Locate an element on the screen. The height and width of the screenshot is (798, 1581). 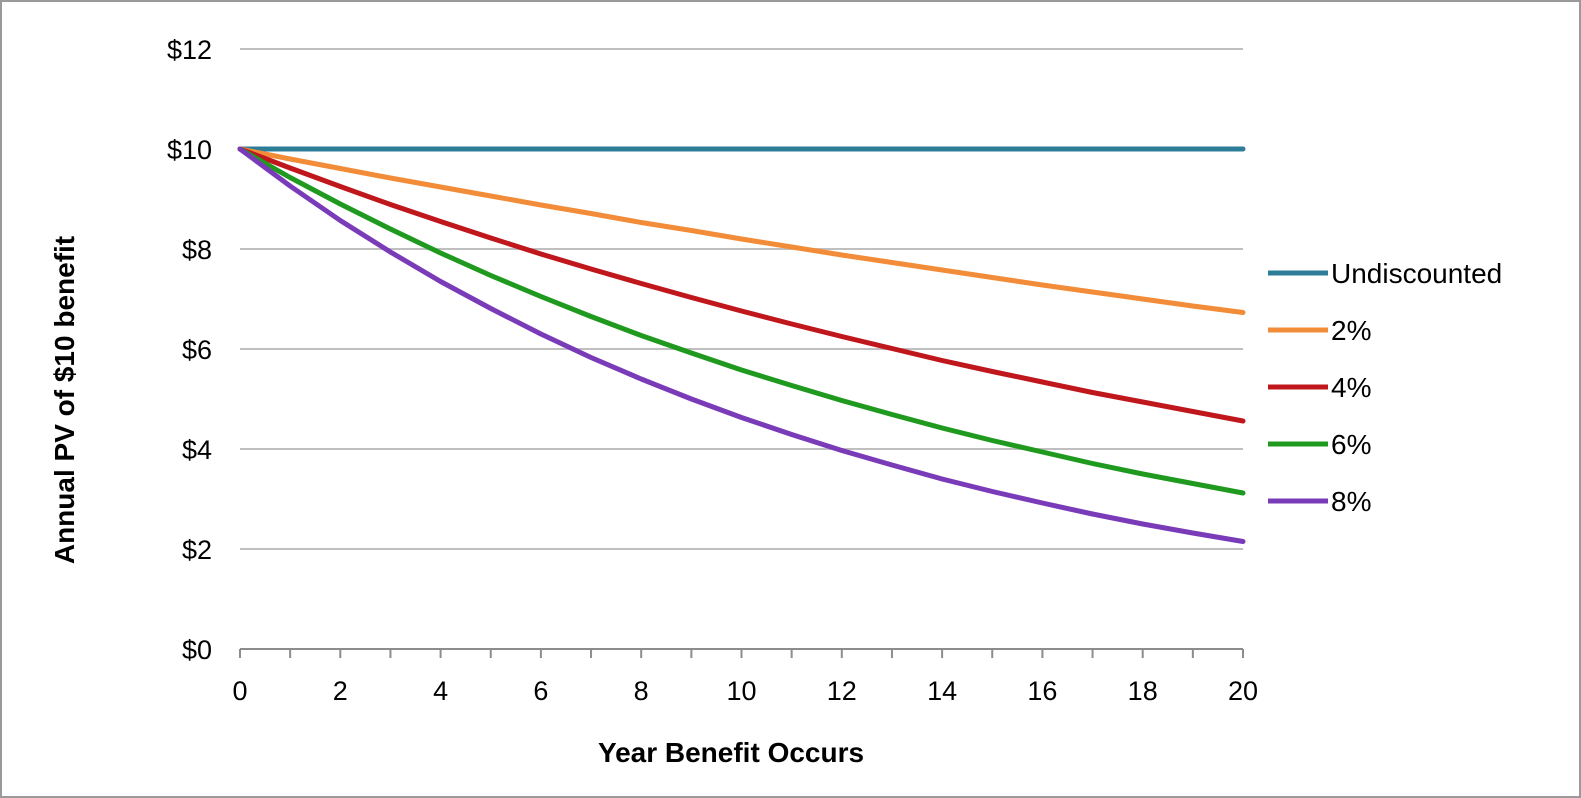
x-tick-label: 16 is located at coordinates (1042, 691).